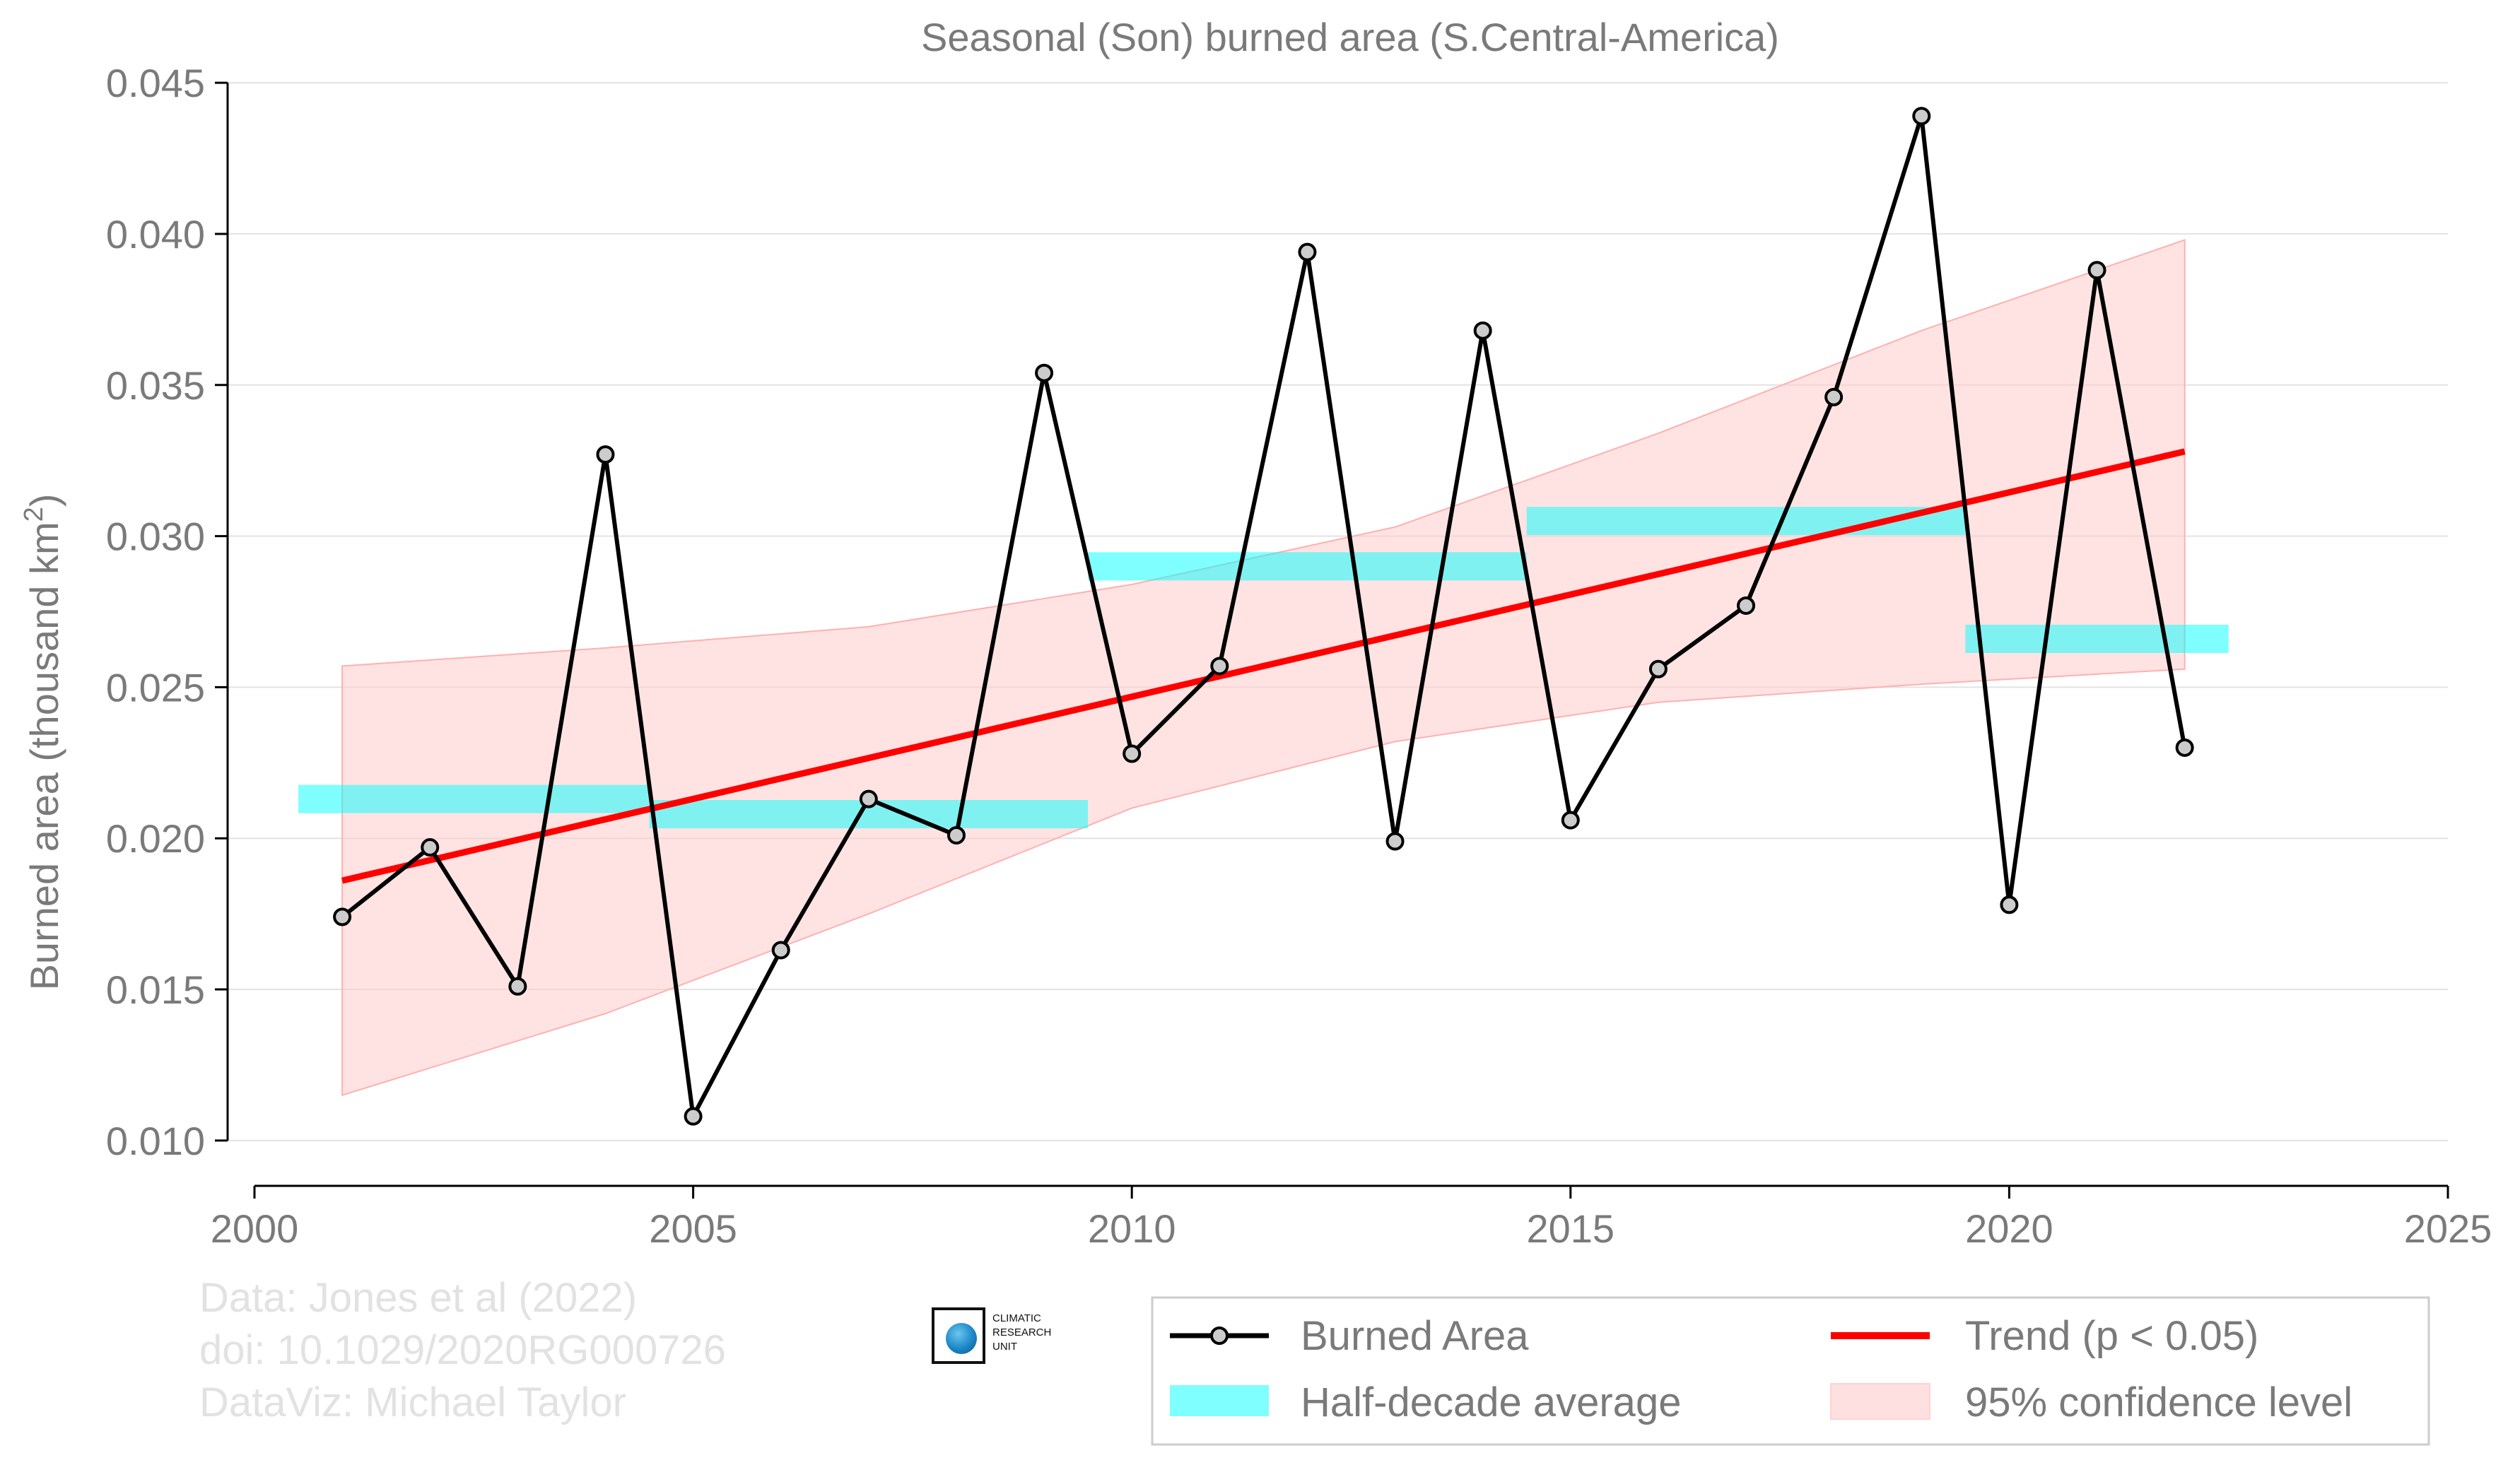  Describe the element at coordinates (34, 514) in the screenshot. I see `y-axis-label-superscript: 2` at that location.